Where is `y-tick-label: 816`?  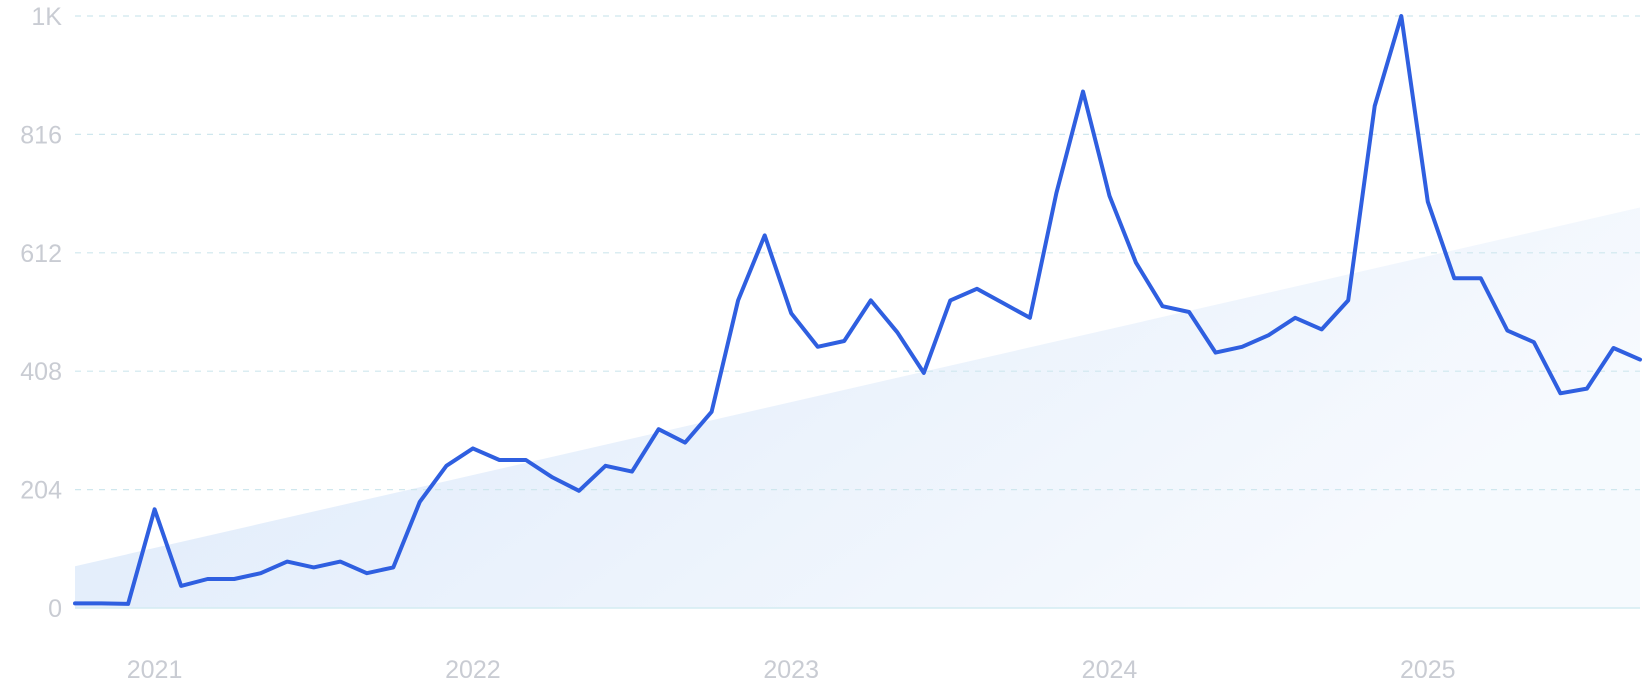
y-tick-label: 816 is located at coordinates (41, 135).